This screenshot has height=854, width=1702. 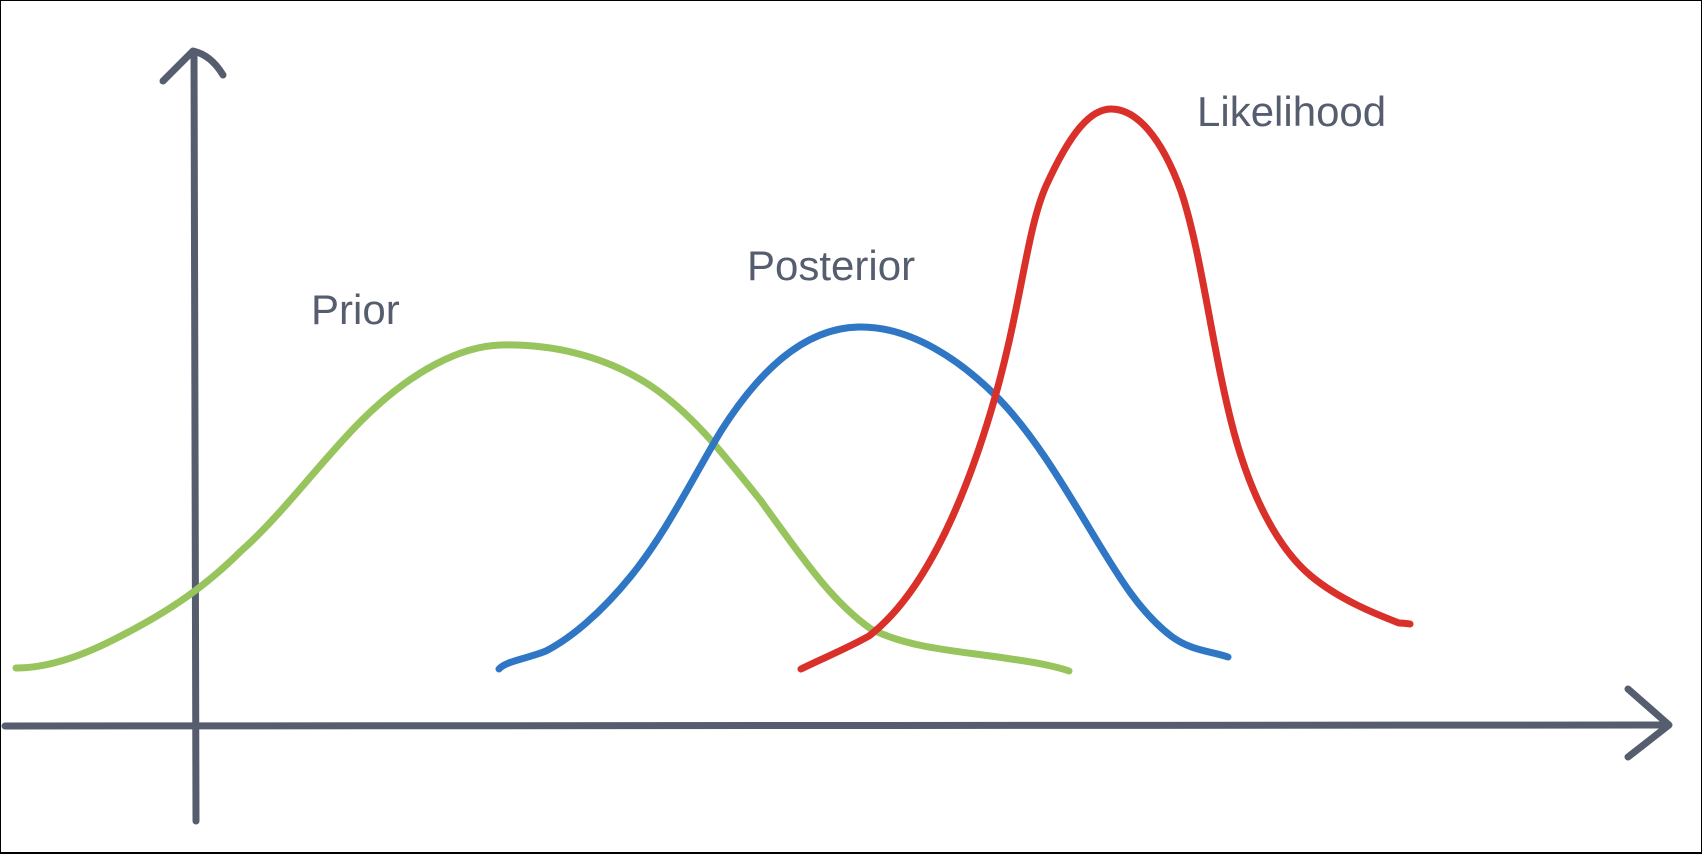 What do you see at coordinates (195, 437) in the screenshot?
I see `y-axis` at bounding box center [195, 437].